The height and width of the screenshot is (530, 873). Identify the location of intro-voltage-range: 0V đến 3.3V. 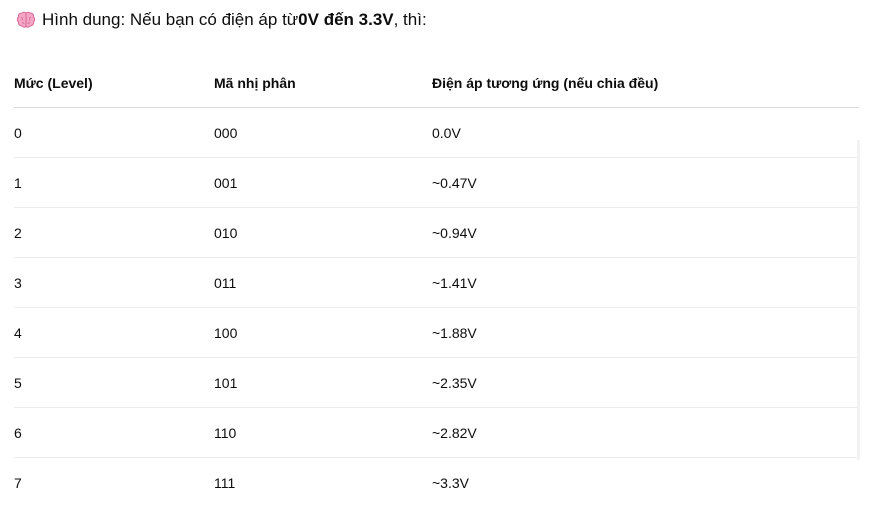
(346, 19).